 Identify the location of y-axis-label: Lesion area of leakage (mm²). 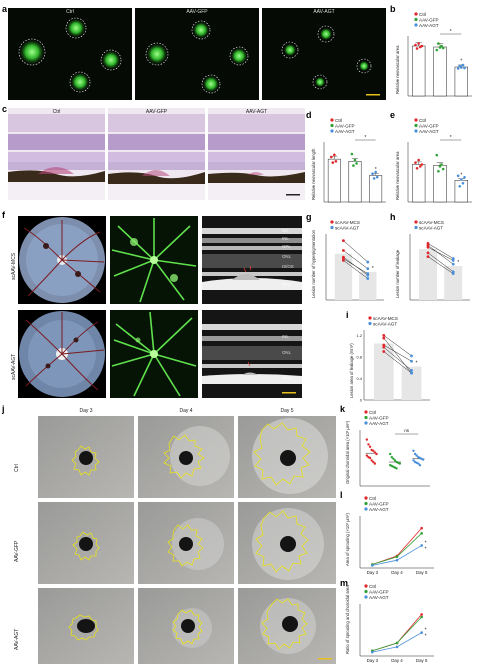
(351, 370).